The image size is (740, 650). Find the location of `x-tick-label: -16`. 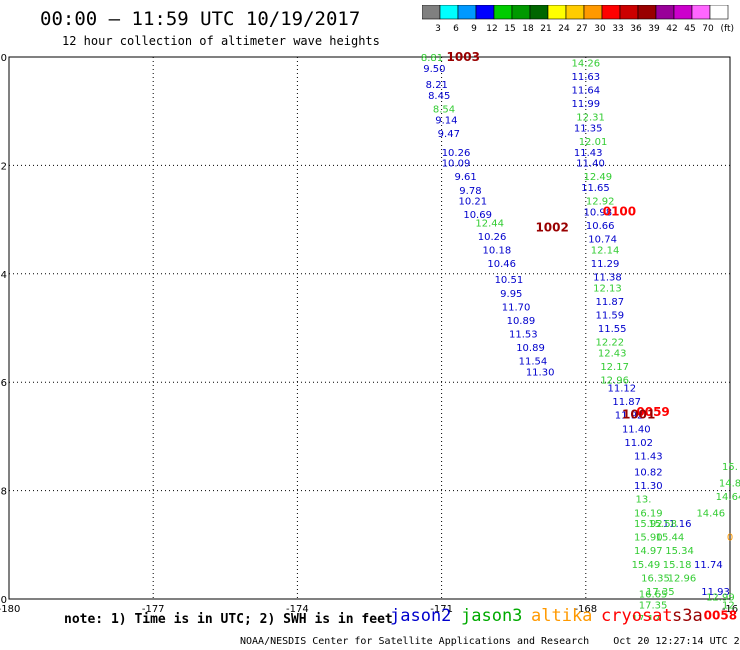

x-tick-label: -16 is located at coordinates (730, 609).